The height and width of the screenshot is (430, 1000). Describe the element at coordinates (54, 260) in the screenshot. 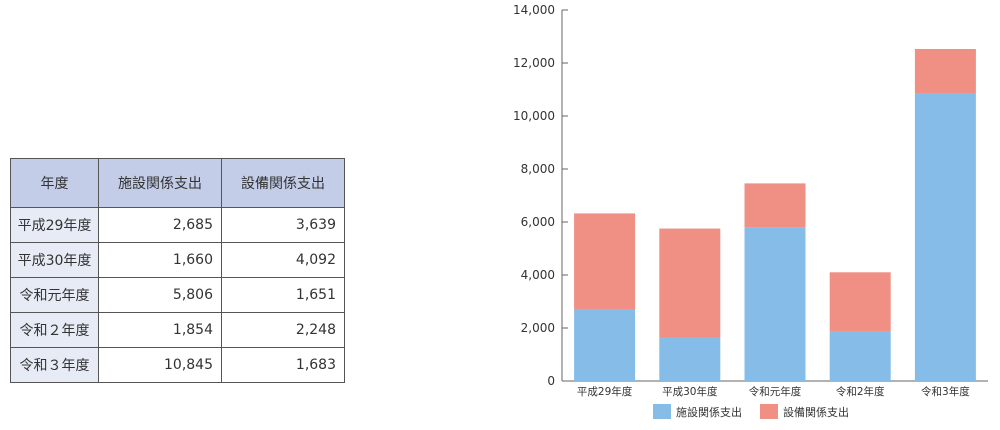

I see `row-year: 平成30年度` at that location.